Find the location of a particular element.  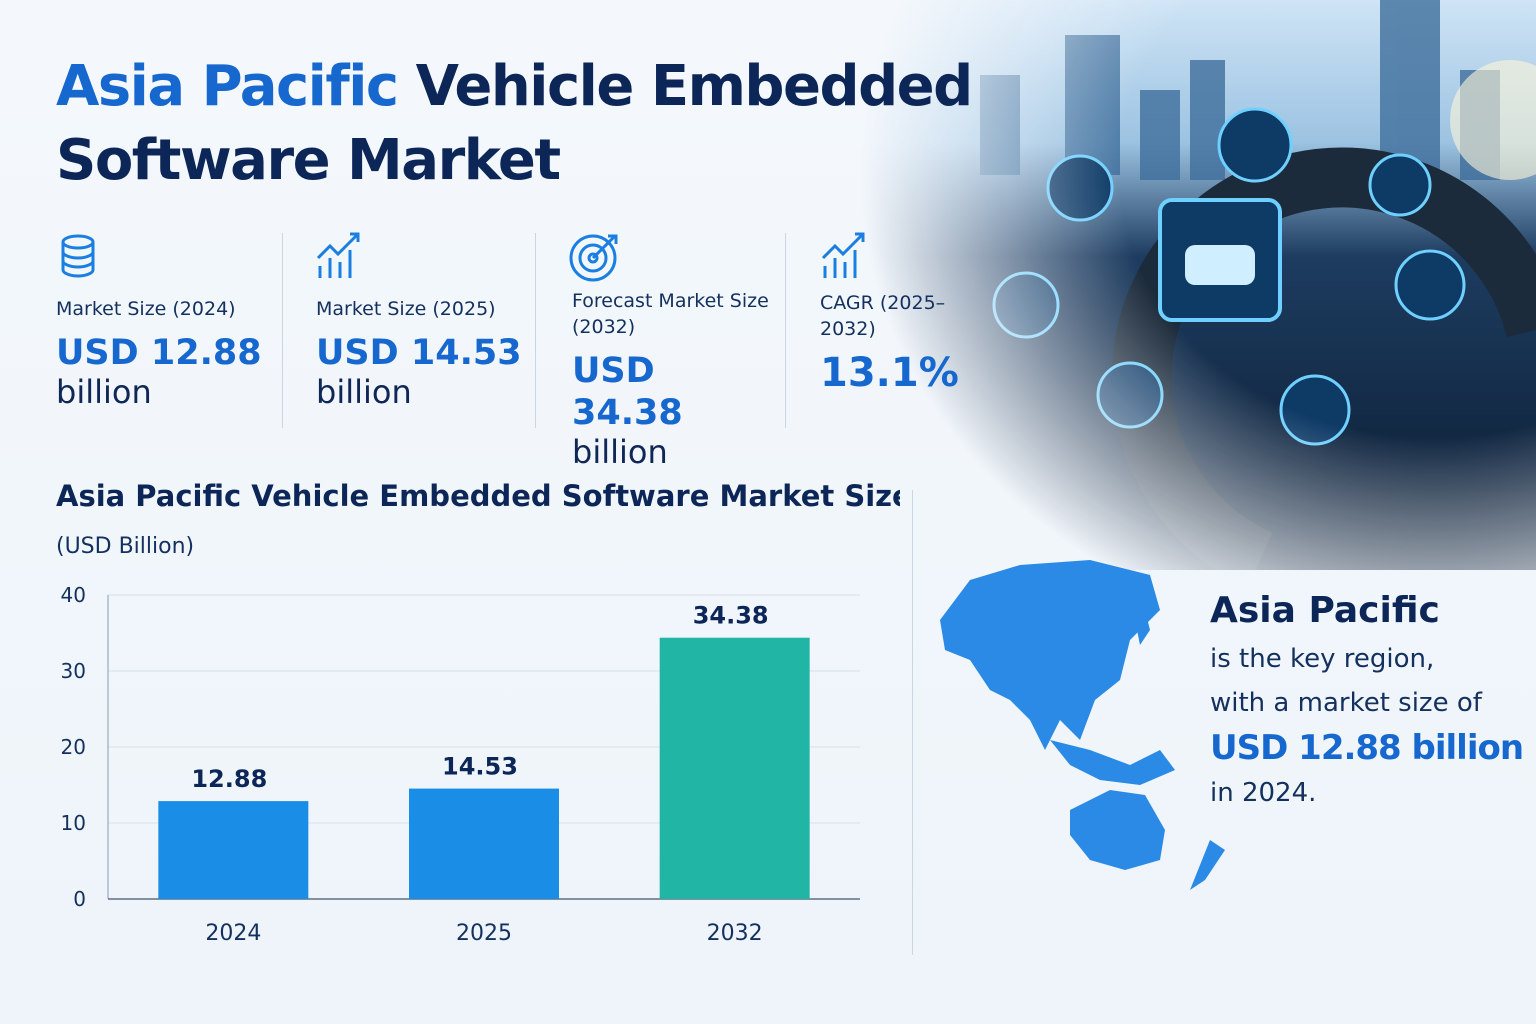

callout-line: with a market size of is located at coordinates (1346, 703).